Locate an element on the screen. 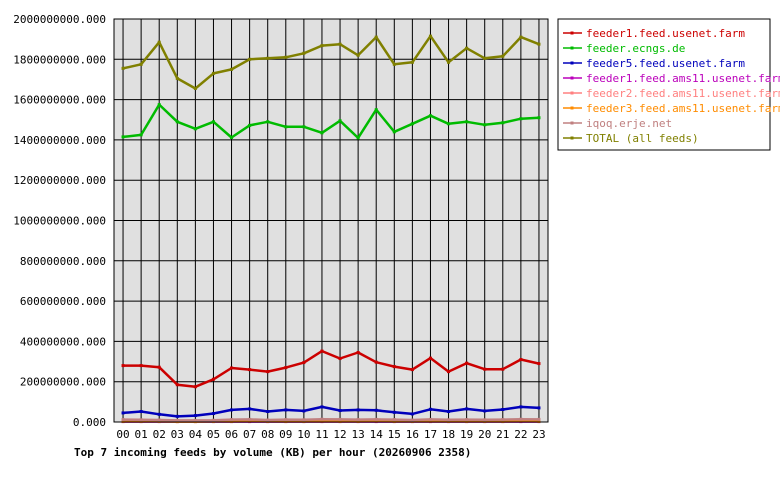 The height and width of the screenshot is (480, 780). x-tick-label: 14 is located at coordinates (377, 434).